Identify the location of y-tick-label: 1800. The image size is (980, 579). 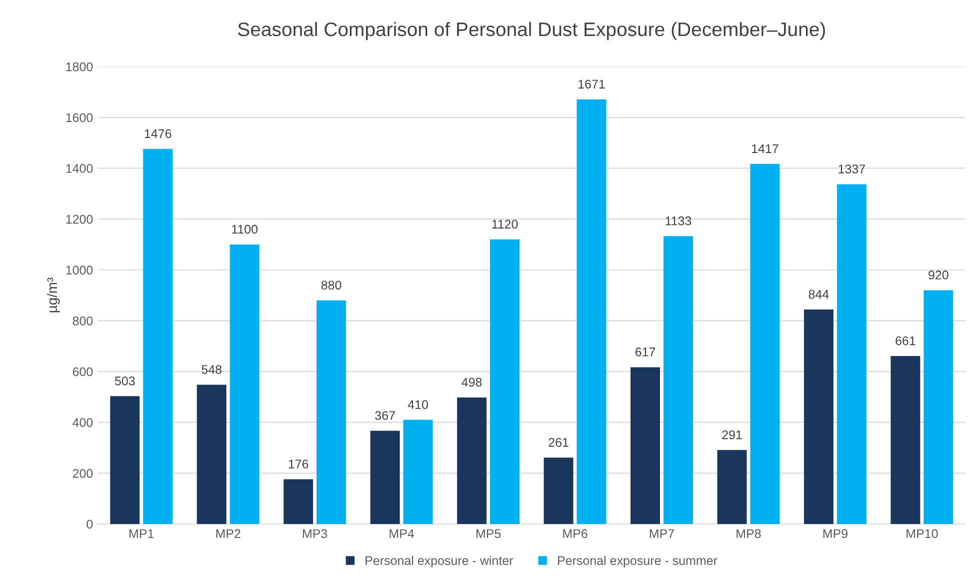
(79, 67).